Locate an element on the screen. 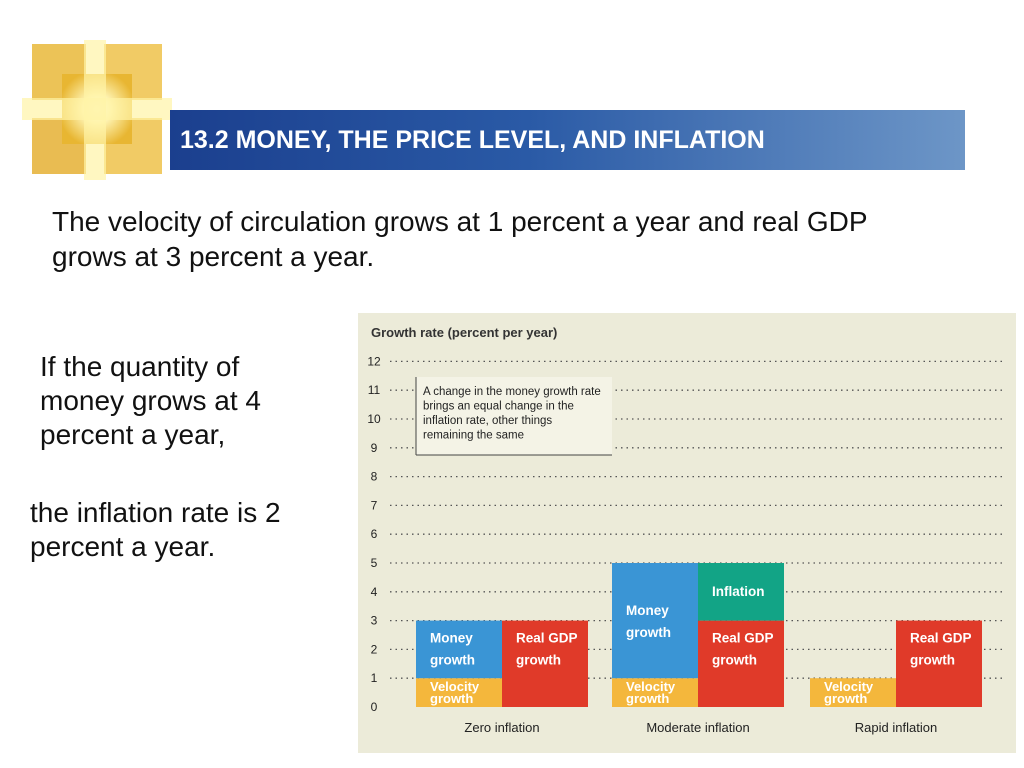 This screenshot has width=1024, height=768. bar-inflation is located at coordinates (741, 592).